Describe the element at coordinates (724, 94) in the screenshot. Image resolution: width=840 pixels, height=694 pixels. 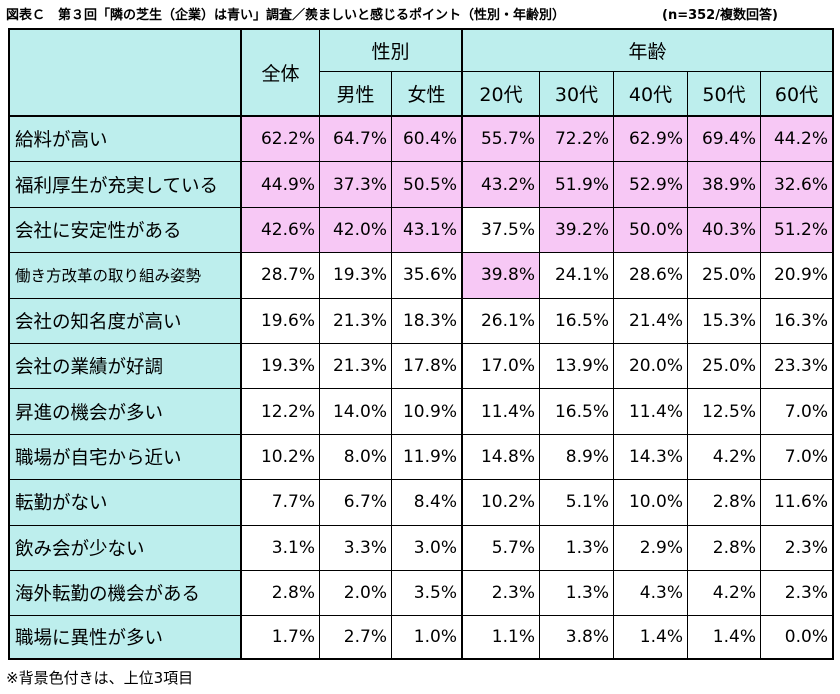
I see `header-column: 50代` at that location.